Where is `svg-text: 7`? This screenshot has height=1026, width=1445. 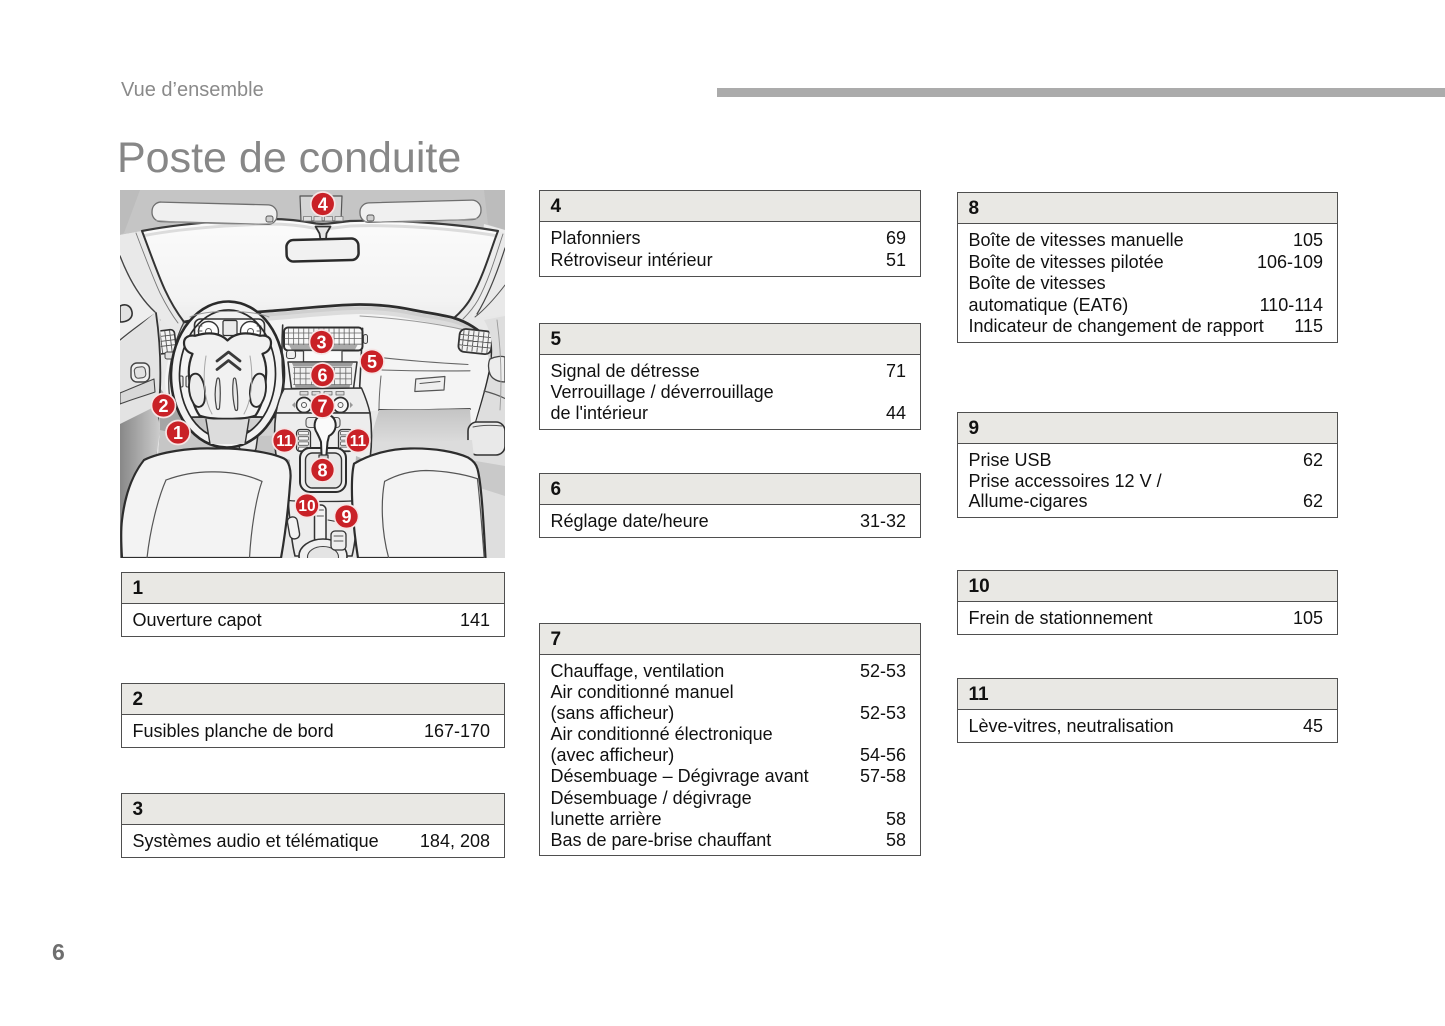 svg-text: 7 is located at coordinates (322, 406).